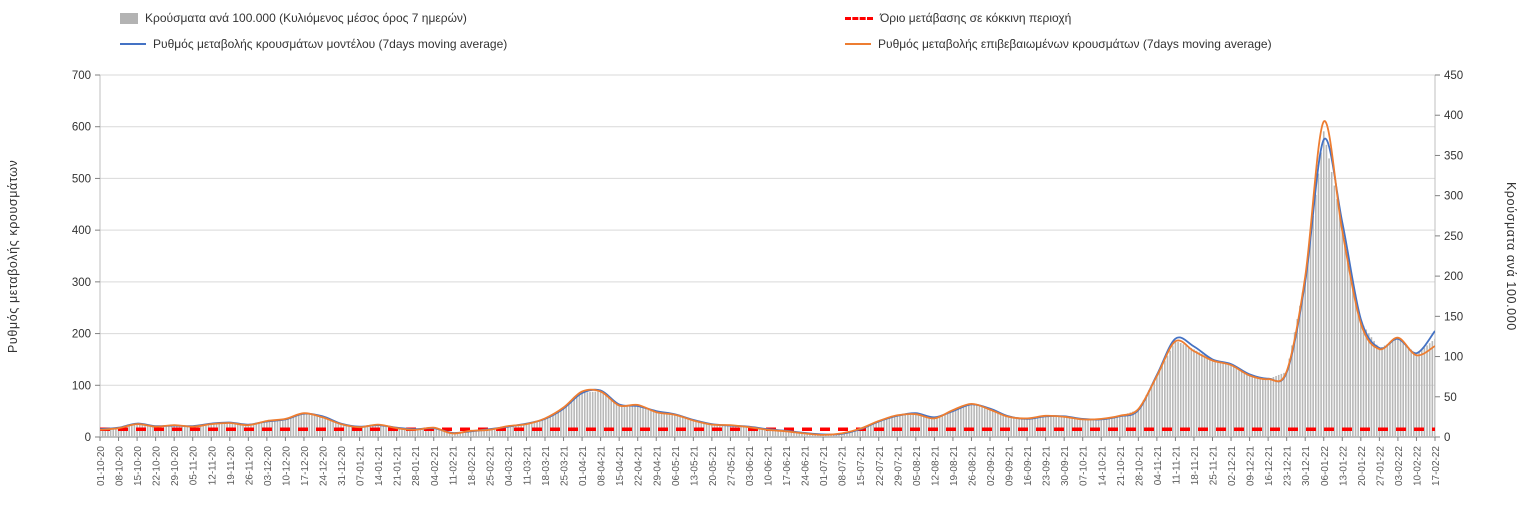 This screenshot has height=525, width=1524. I want to click on threshold-dash-icon, so click(859, 18).